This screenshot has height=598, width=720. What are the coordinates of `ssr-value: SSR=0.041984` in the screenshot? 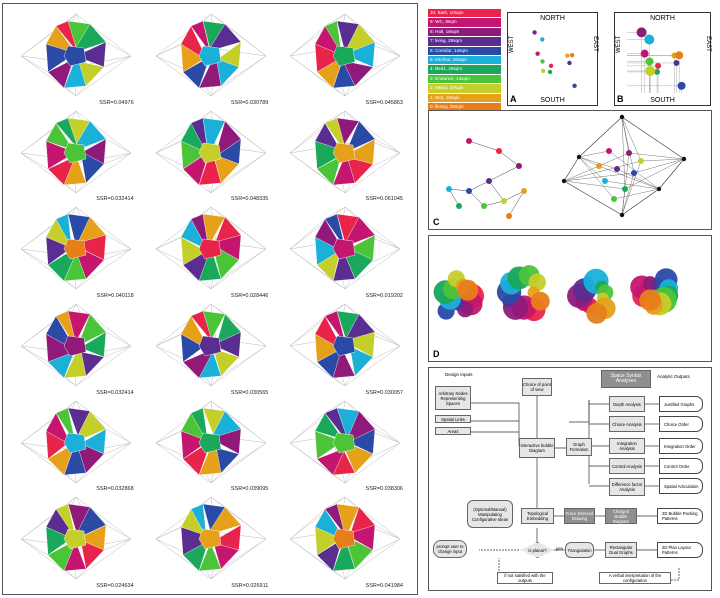 It's located at (384, 585).